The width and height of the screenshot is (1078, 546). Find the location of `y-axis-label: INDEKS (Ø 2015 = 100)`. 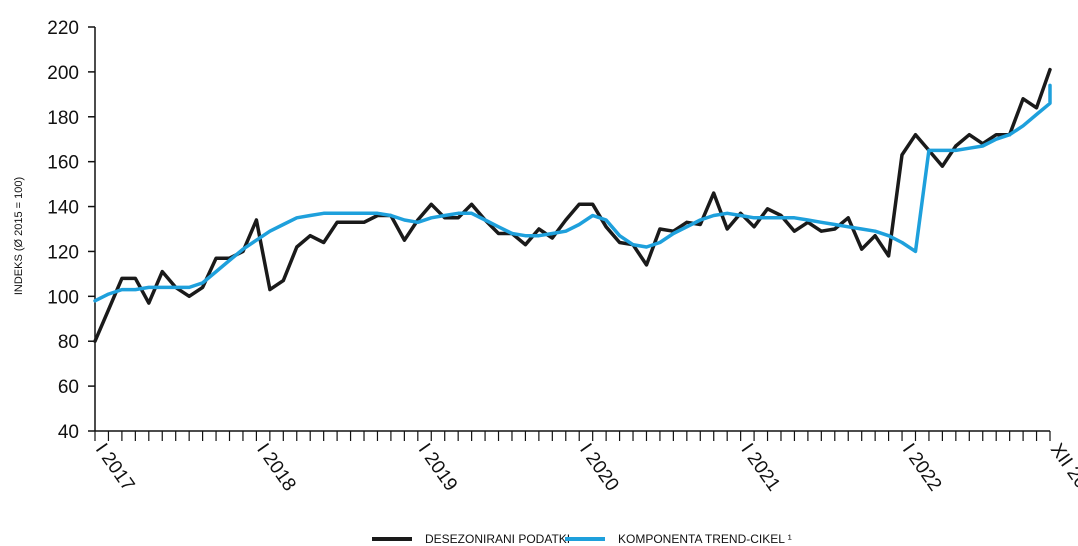

y-axis-label: INDEKS (Ø 2015 = 100) is located at coordinates (19, 236).